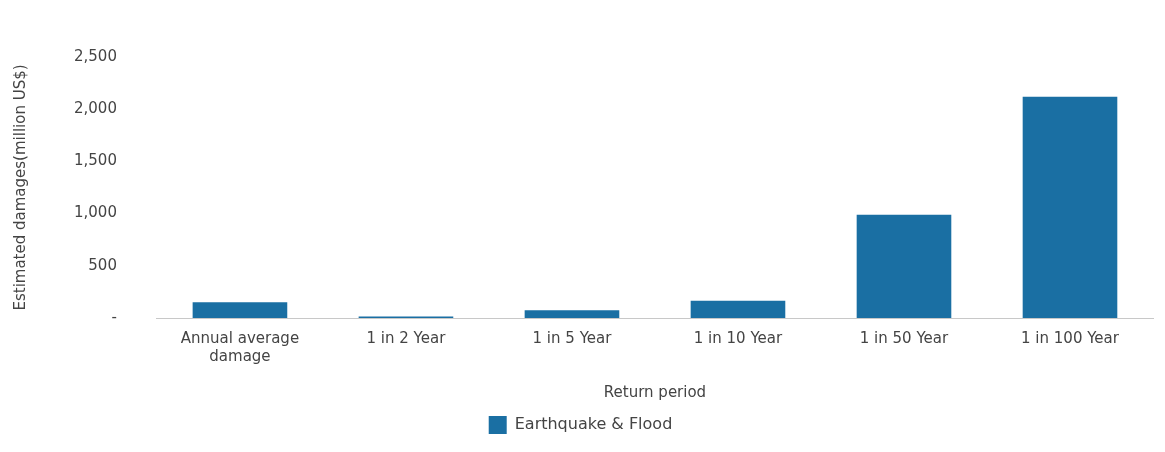  Describe the element at coordinates (406, 337) in the screenshot. I see `x-tick-label: 1 in 2 Year` at that location.